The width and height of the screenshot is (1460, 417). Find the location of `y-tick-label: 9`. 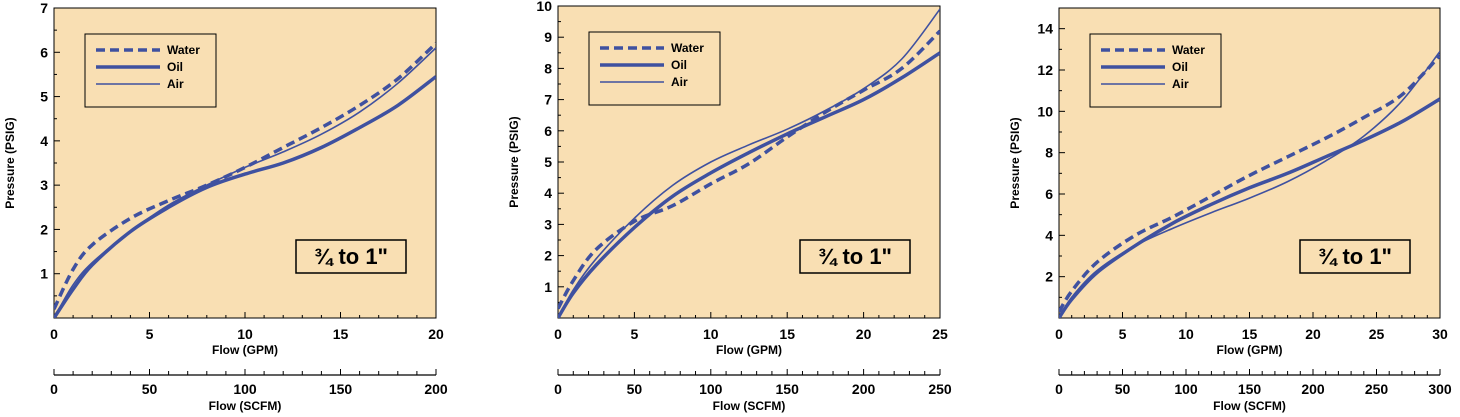

y-tick-label: 9 is located at coordinates (548, 37).